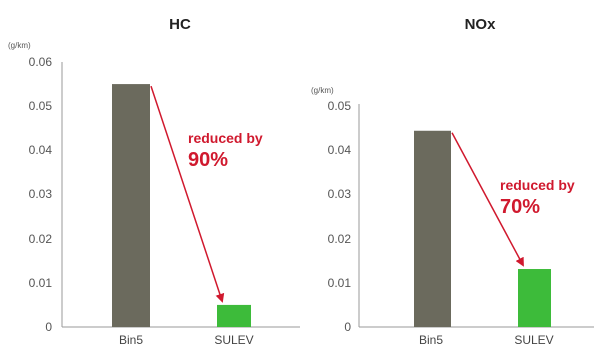  What do you see at coordinates (208, 160) in the screenshot?
I see `hc-reduction-percent: 90%` at bounding box center [208, 160].